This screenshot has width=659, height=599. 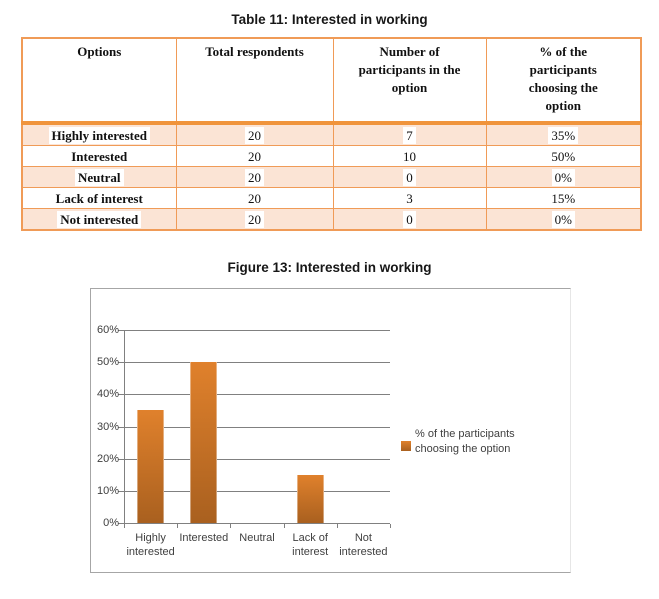 What do you see at coordinates (111, 523) in the screenshot?
I see `y-axis-label: 0%` at bounding box center [111, 523].